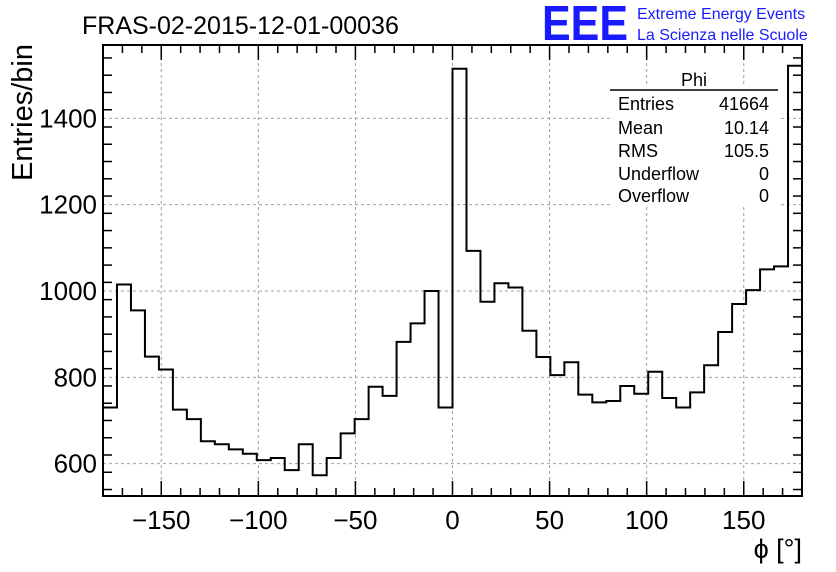  Describe the element at coordinates (68, 291) in the screenshot. I see `y-tick-label: 1000` at that location.